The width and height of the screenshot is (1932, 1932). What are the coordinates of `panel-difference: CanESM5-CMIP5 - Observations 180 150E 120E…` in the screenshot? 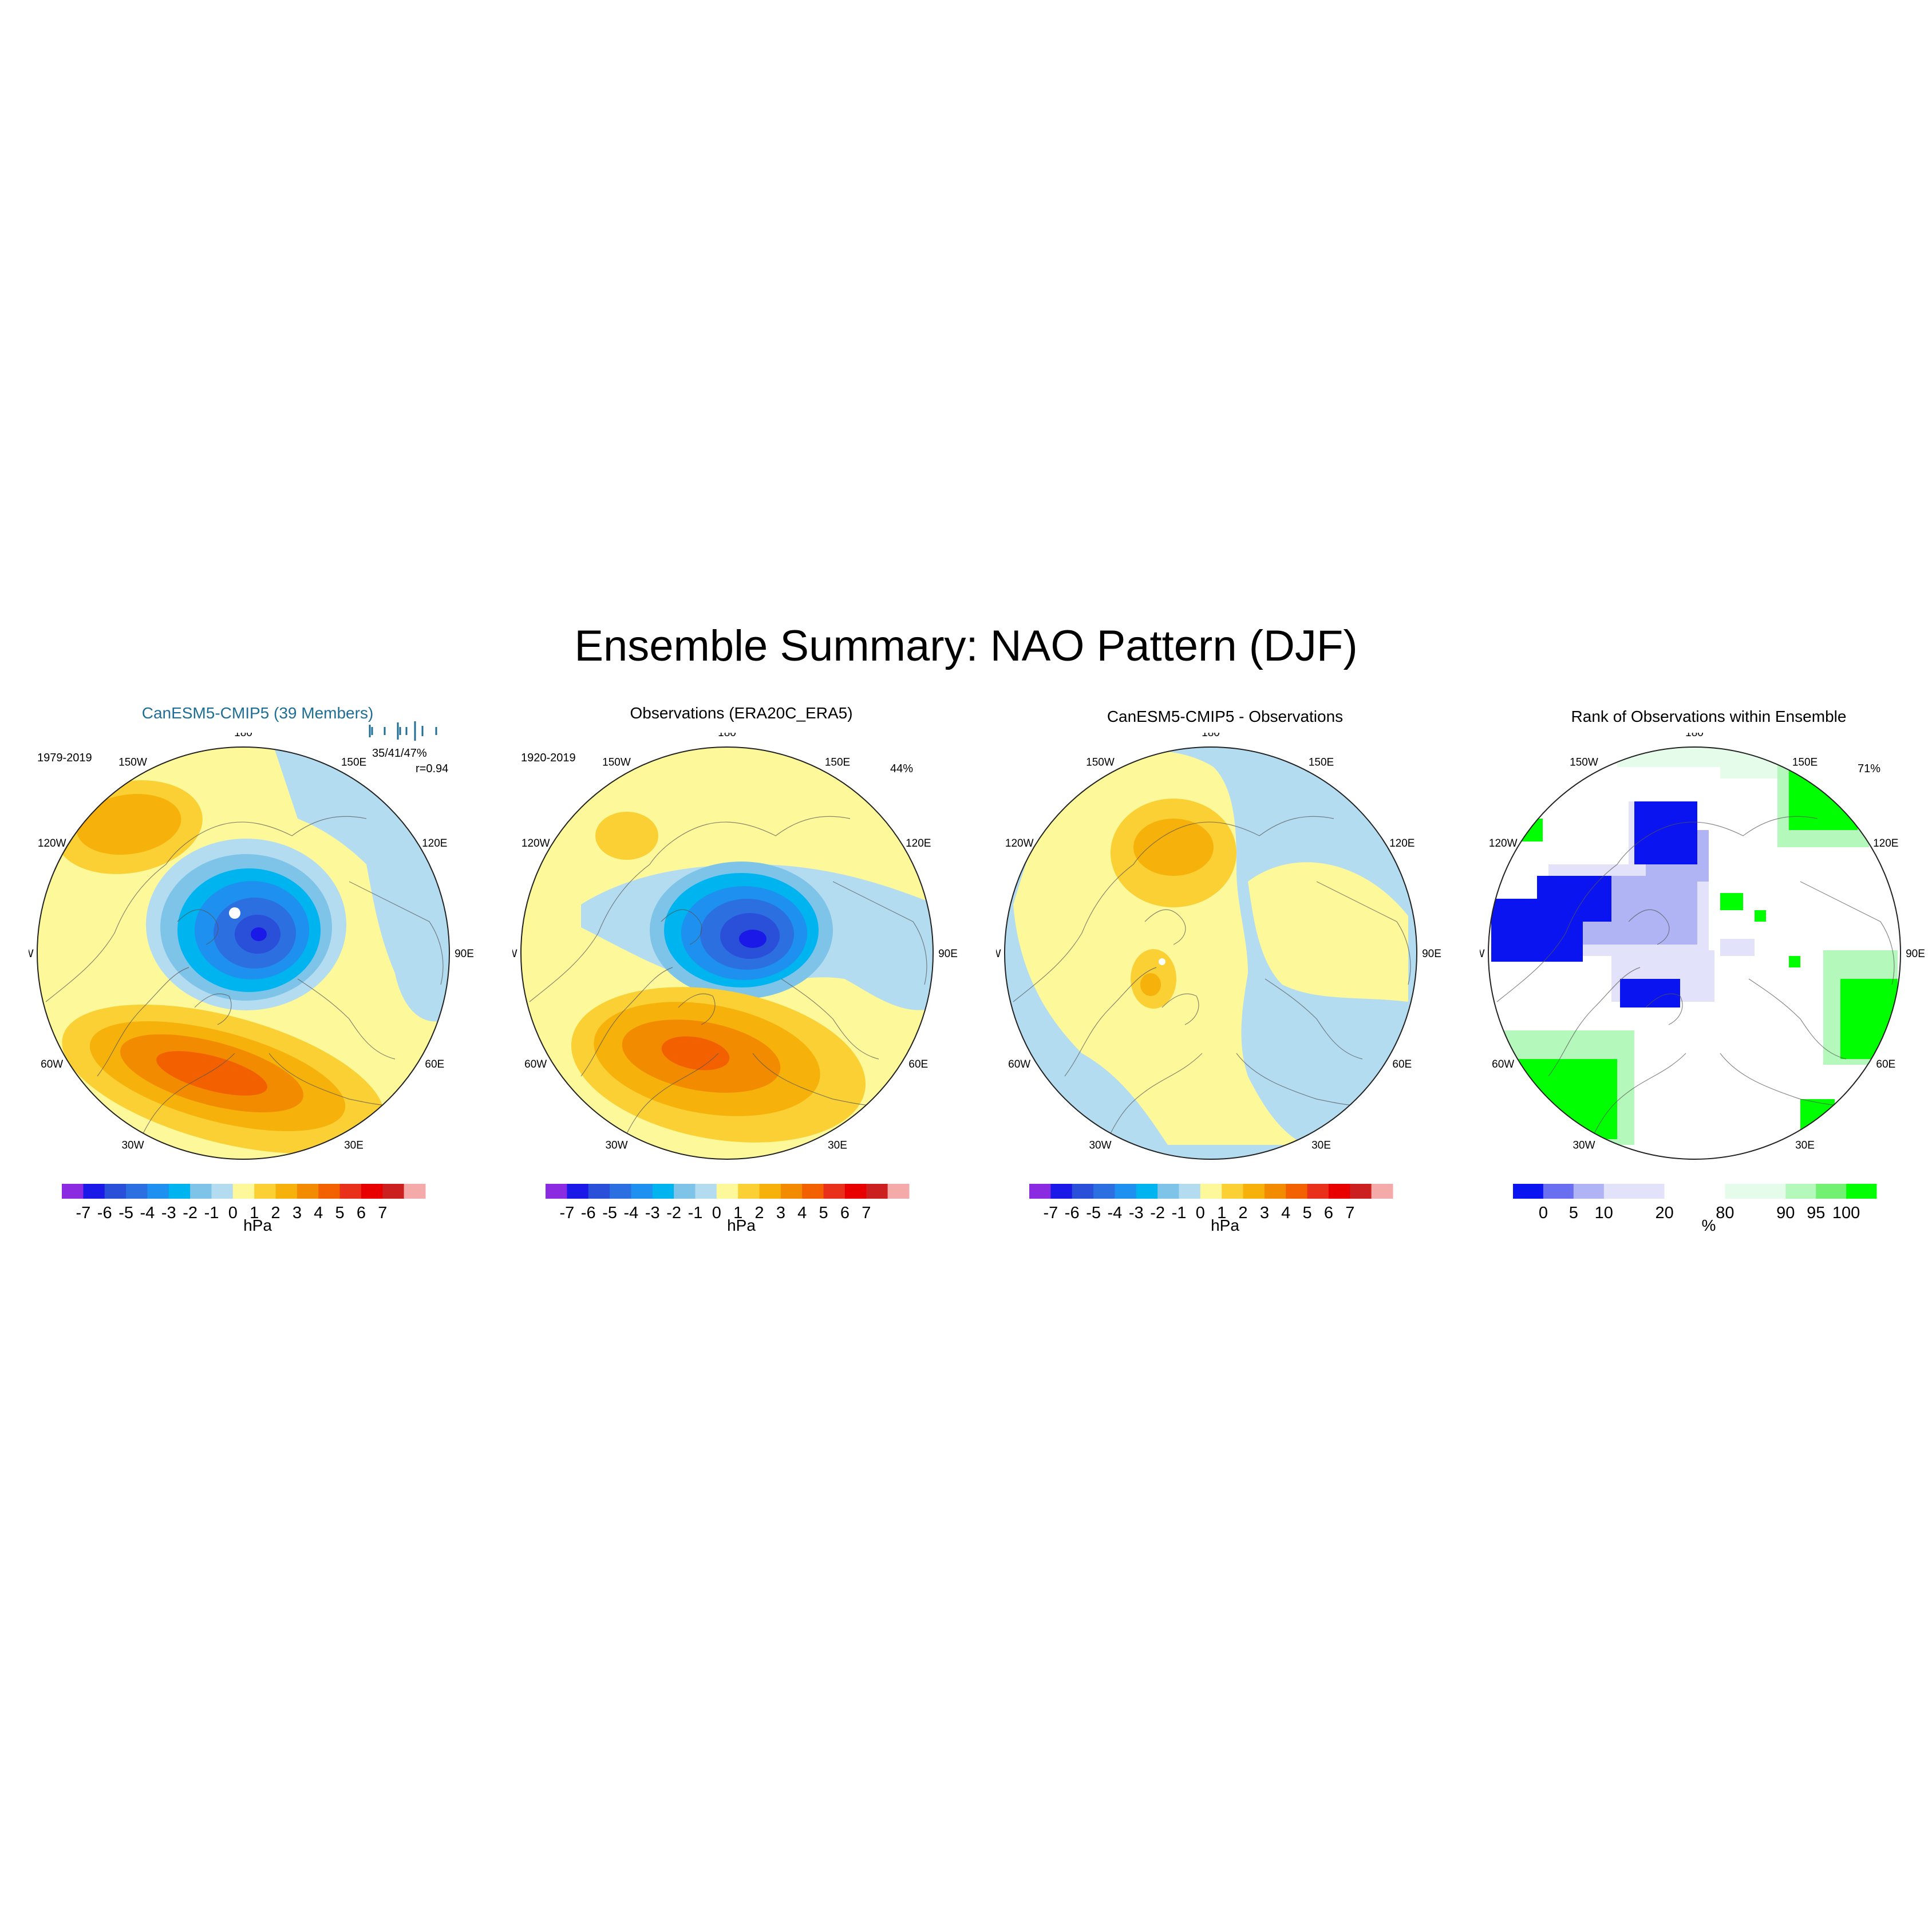 It's located at (1225, 976).